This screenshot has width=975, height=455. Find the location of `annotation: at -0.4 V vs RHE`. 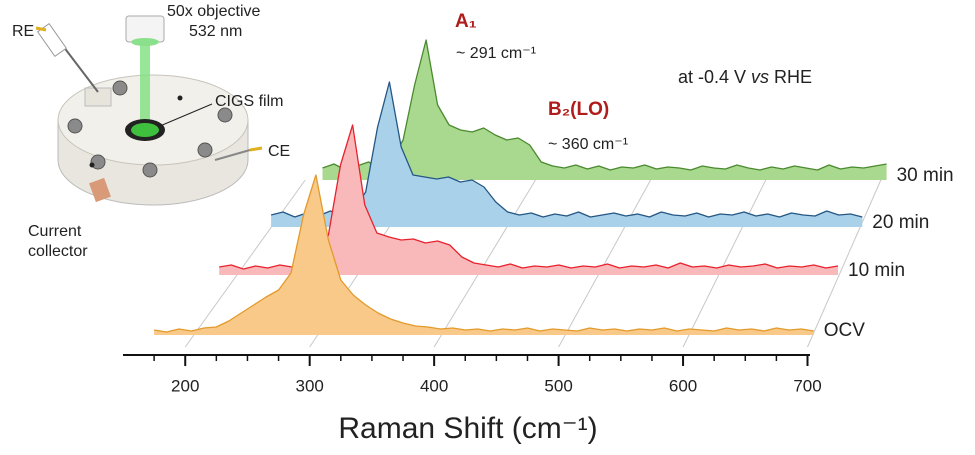

annotation: at -0.4 V vs RHE is located at coordinates (745, 77).